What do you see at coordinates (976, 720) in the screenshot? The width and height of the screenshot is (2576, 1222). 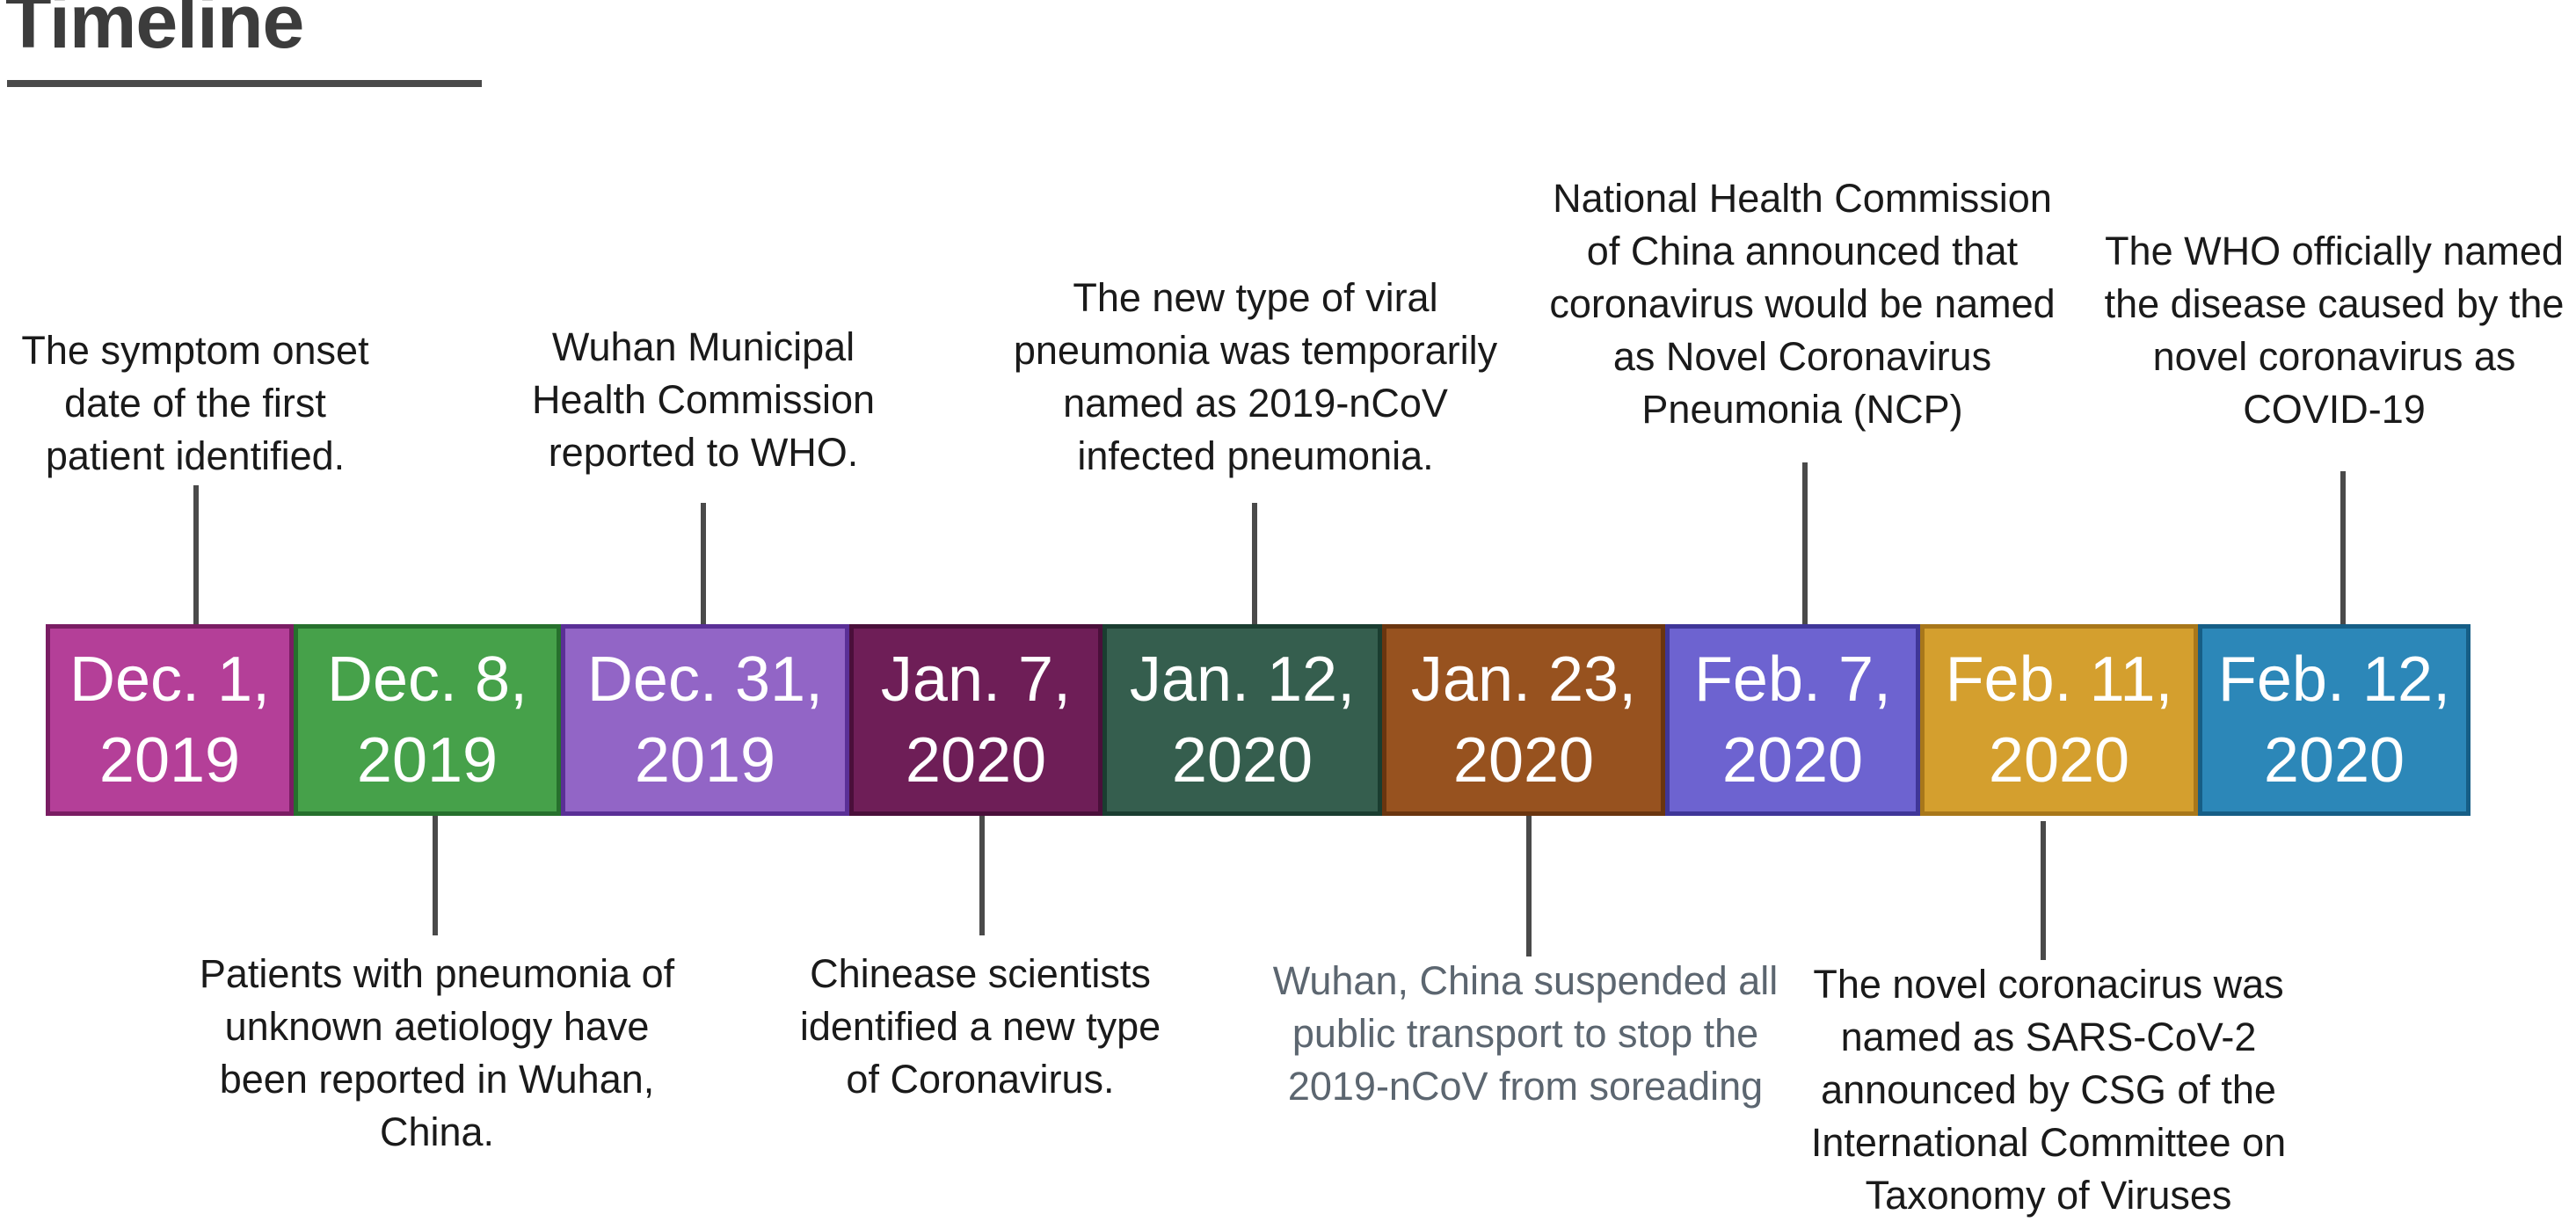 I see `date-box-jan-7: Jan. 7, 2020` at bounding box center [976, 720].